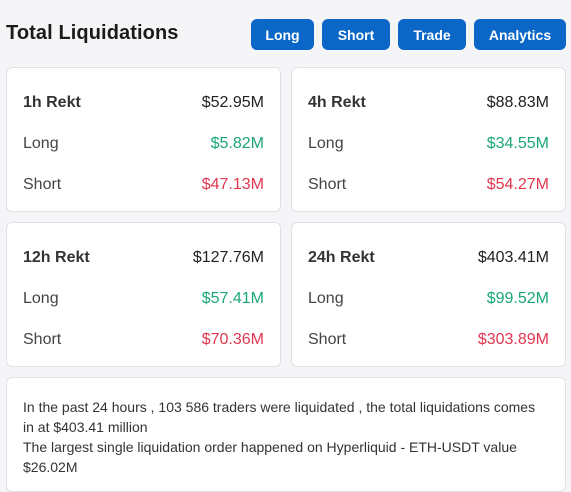  Describe the element at coordinates (282, 34) in the screenshot. I see `long-button: Long` at that location.